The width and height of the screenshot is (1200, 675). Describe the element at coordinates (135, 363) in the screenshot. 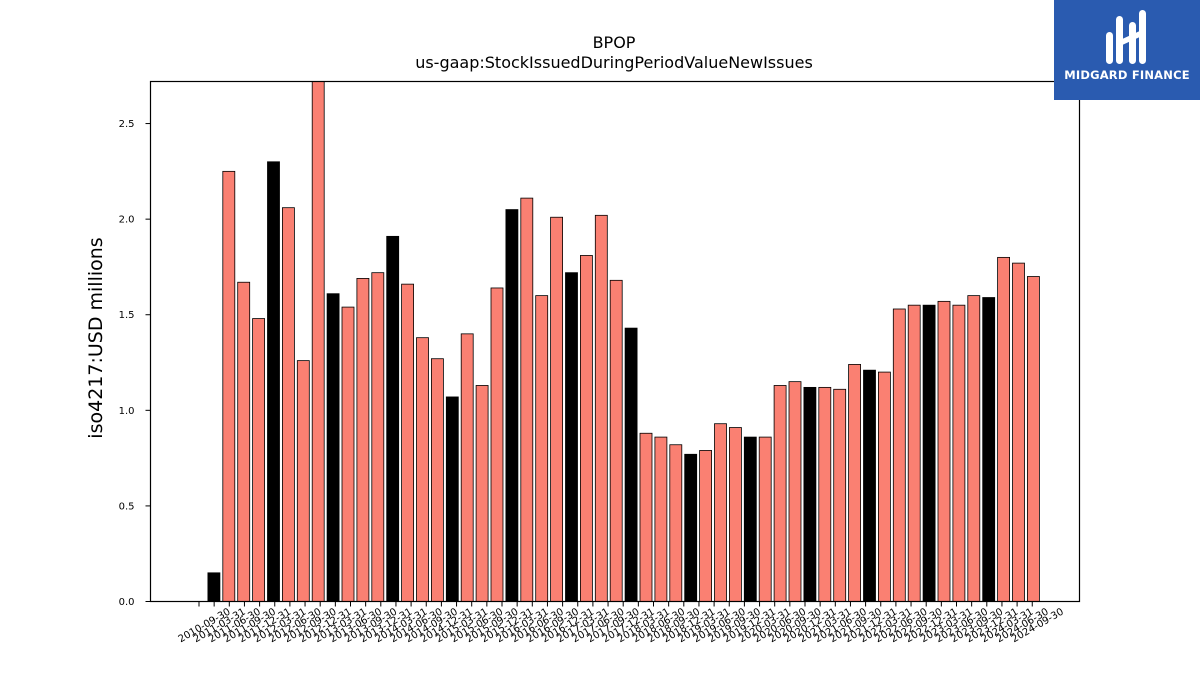

I see `y-axis-ticks: 0.0 0.5 1.0 1.5 2.0 2.5` at that location.